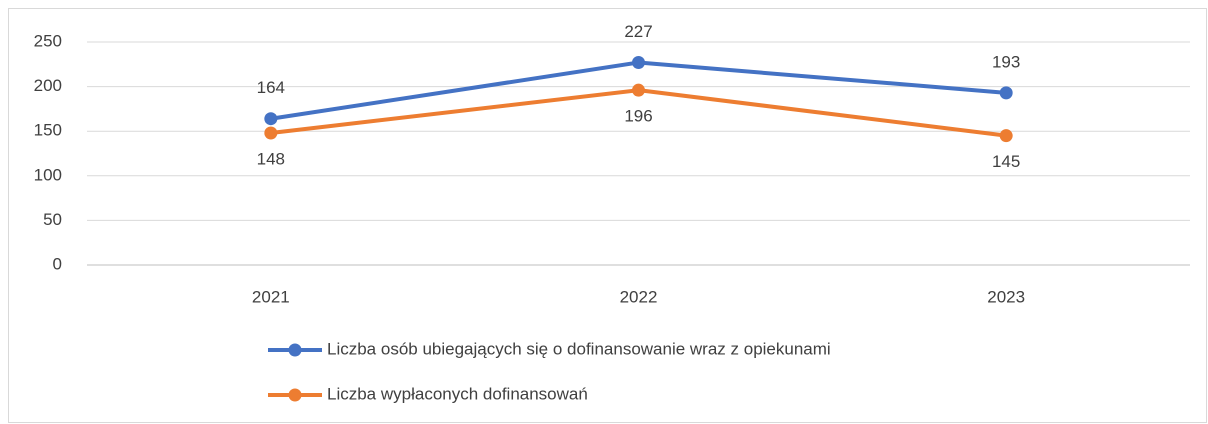 The width and height of the screenshot is (1208, 424). I want to click on y-tick-label: 50, so click(52, 219).